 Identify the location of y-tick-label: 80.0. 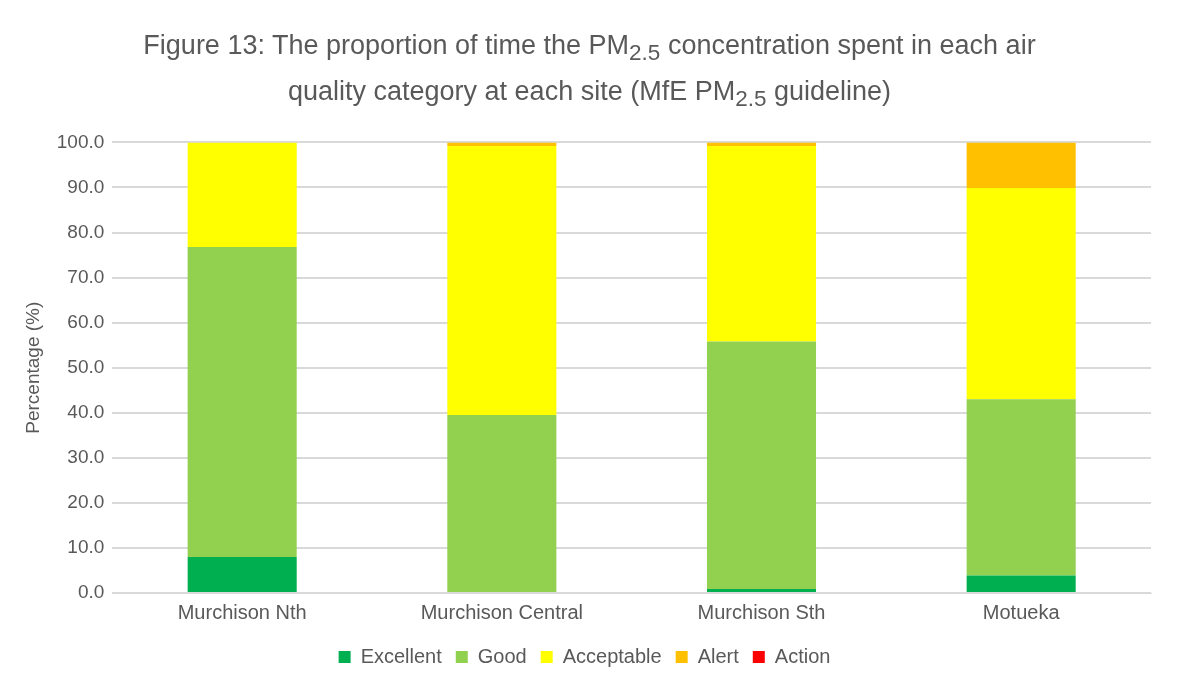
(86, 231).